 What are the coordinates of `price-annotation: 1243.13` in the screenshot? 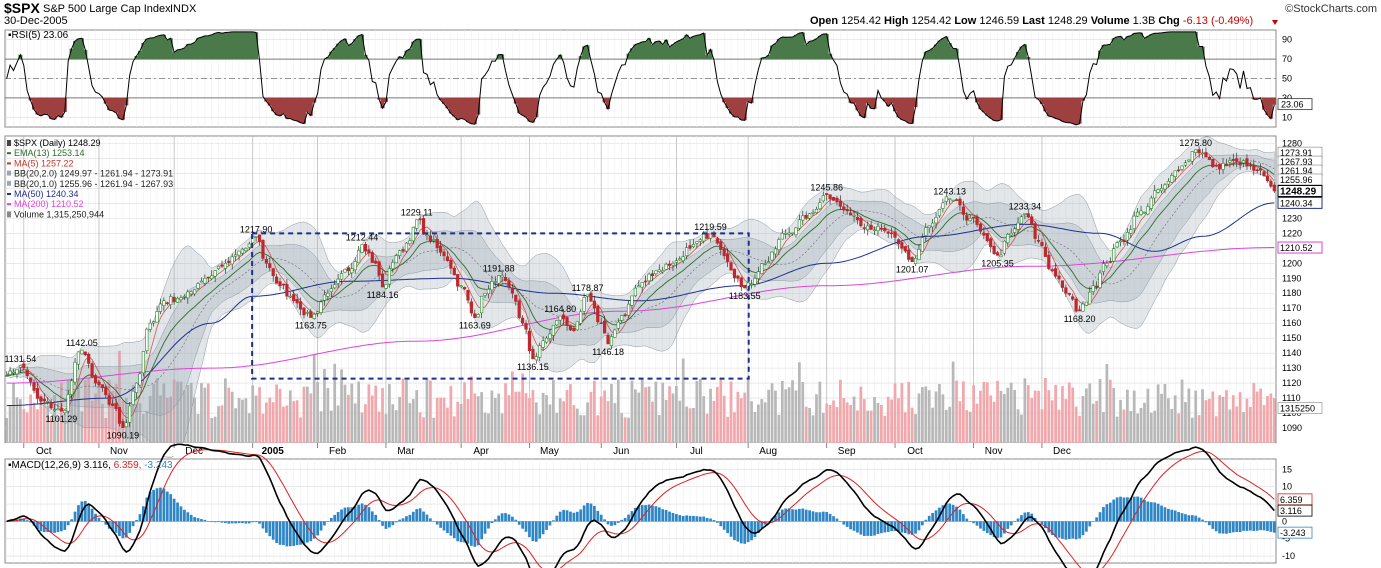 It's located at (949, 192).